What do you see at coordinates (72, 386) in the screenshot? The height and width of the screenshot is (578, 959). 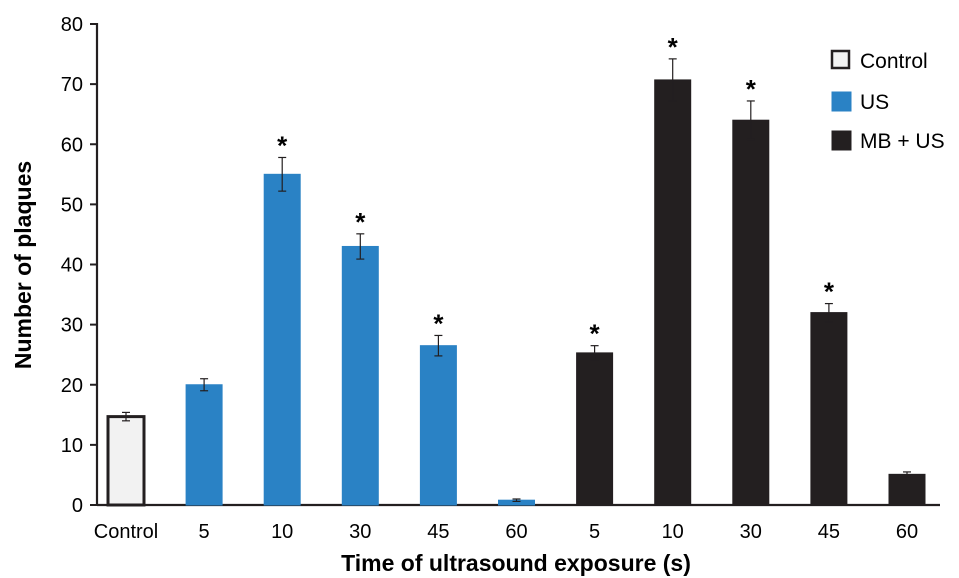 I see `y-tick-label: 20` at bounding box center [72, 386].